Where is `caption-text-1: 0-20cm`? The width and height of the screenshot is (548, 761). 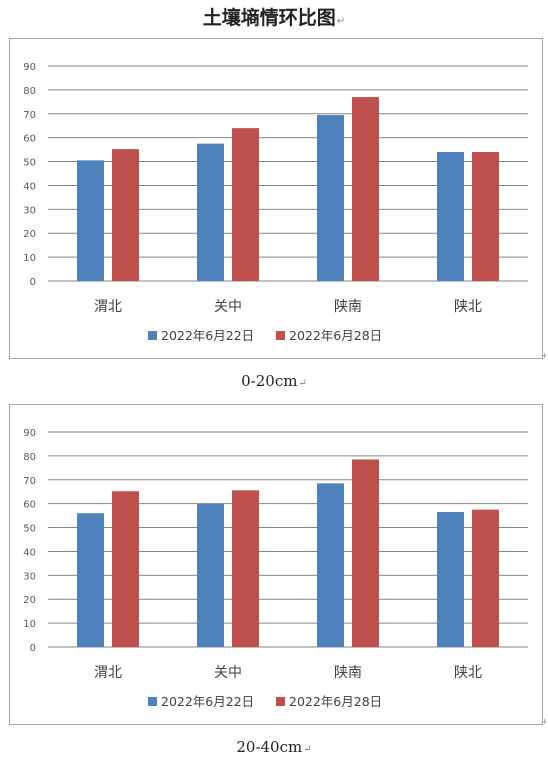 caption-text-1: 0-20cm is located at coordinates (269, 381).